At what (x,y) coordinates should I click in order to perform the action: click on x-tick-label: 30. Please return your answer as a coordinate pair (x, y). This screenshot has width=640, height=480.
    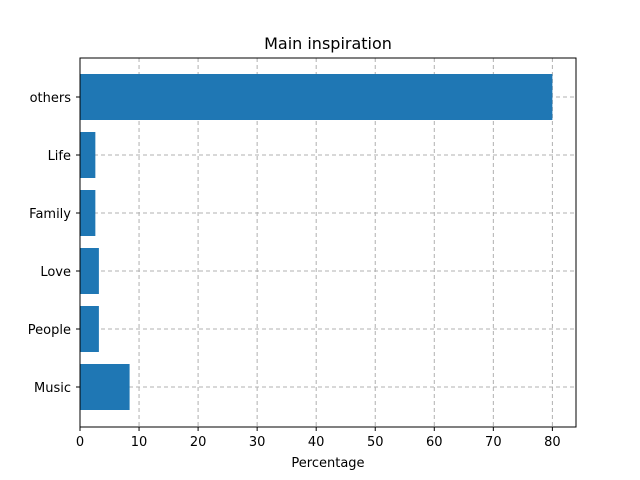
    Looking at the image, I should click on (257, 442).